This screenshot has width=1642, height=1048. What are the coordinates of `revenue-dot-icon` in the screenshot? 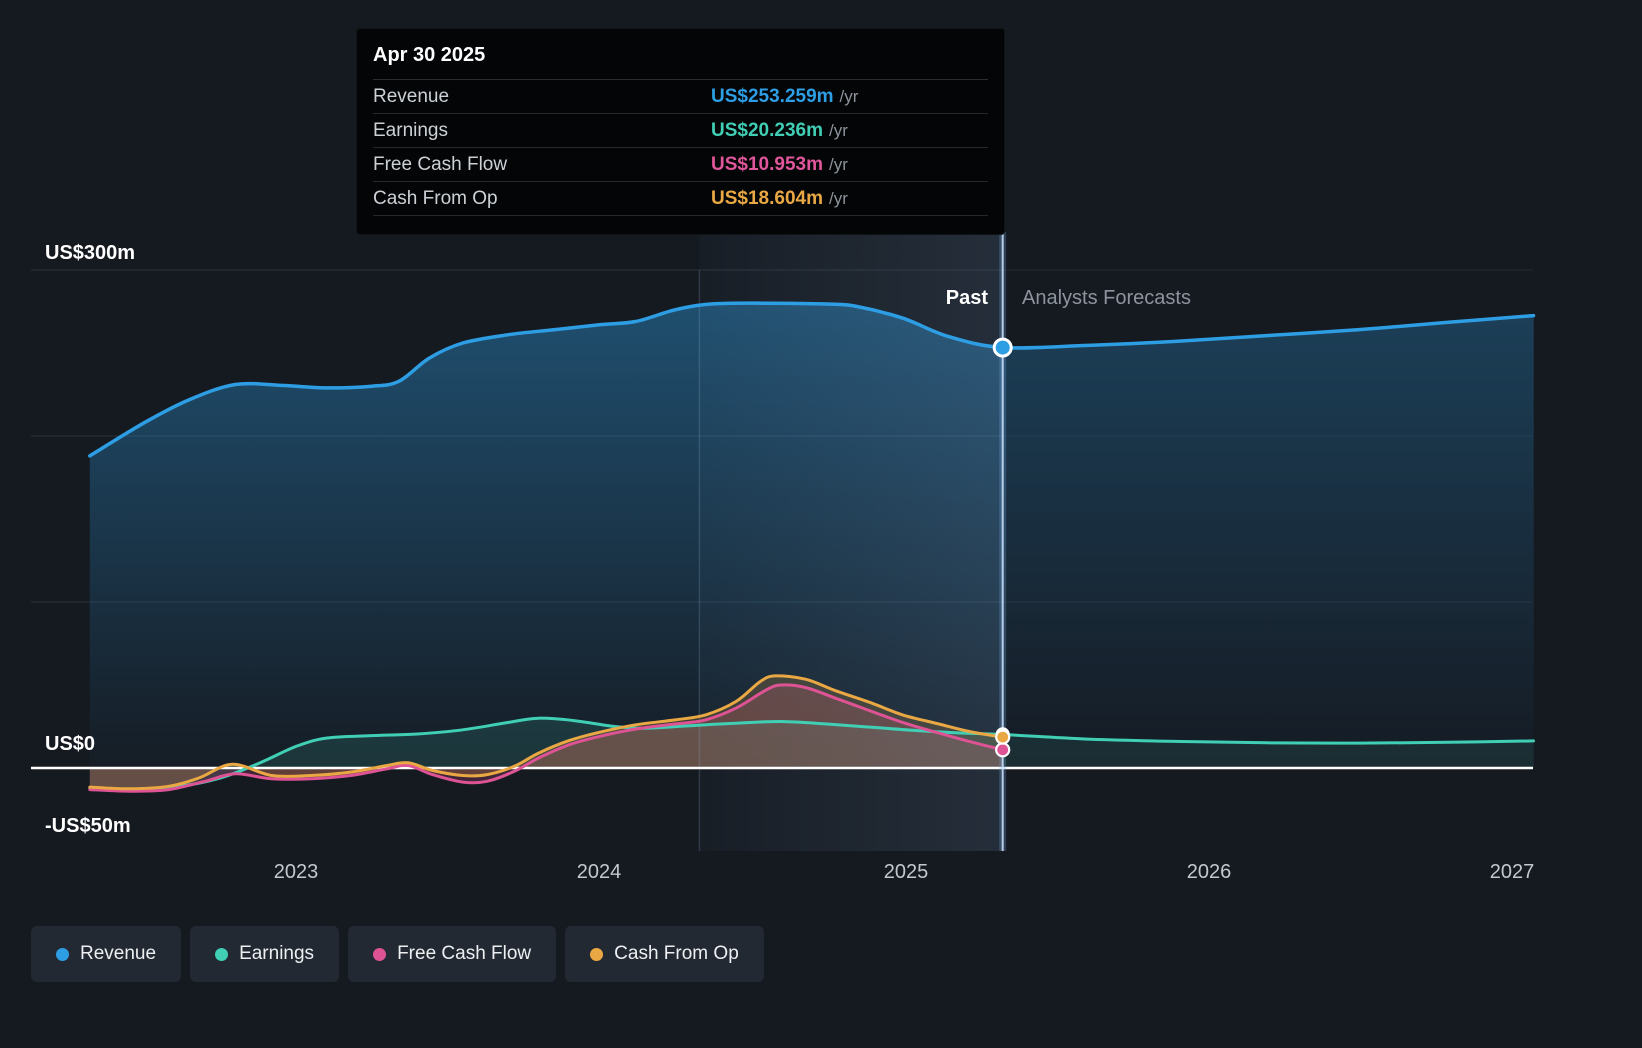 It's located at (62, 954).